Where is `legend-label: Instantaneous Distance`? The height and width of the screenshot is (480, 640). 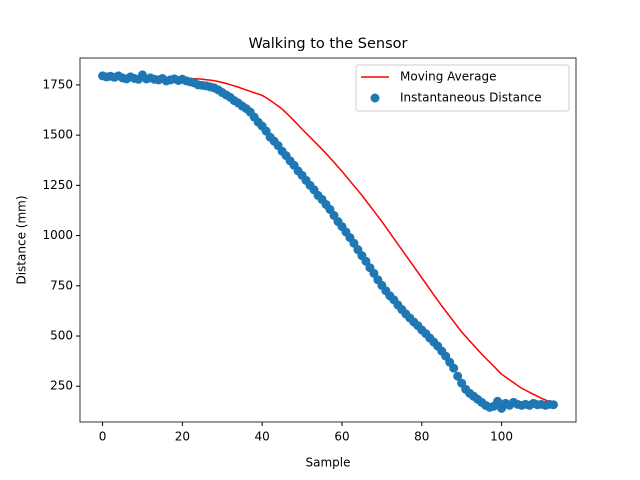
legend-label: Instantaneous Distance is located at coordinates (471, 98).